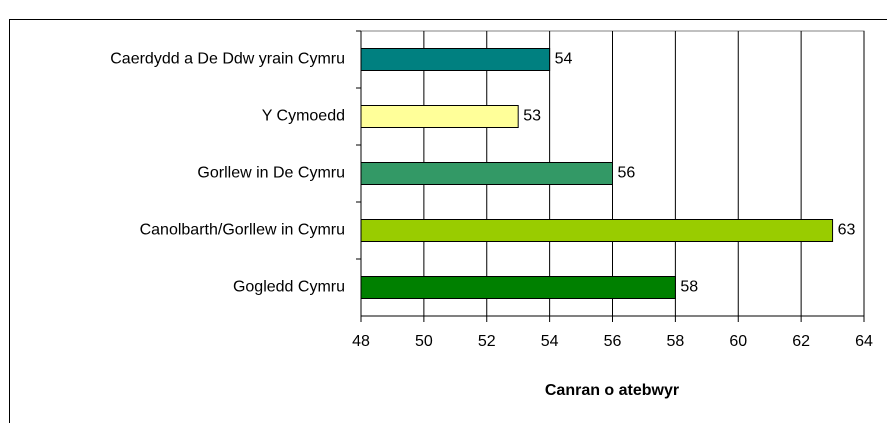 This screenshot has height=423, width=887. I want to click on data-label: 58, so click(689, 287).